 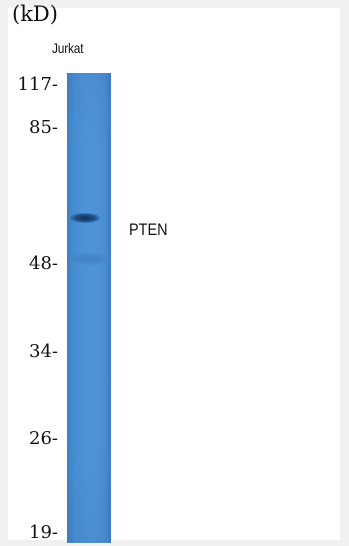 I want to click on marker-85: 85-, so click(x=33, y=128).